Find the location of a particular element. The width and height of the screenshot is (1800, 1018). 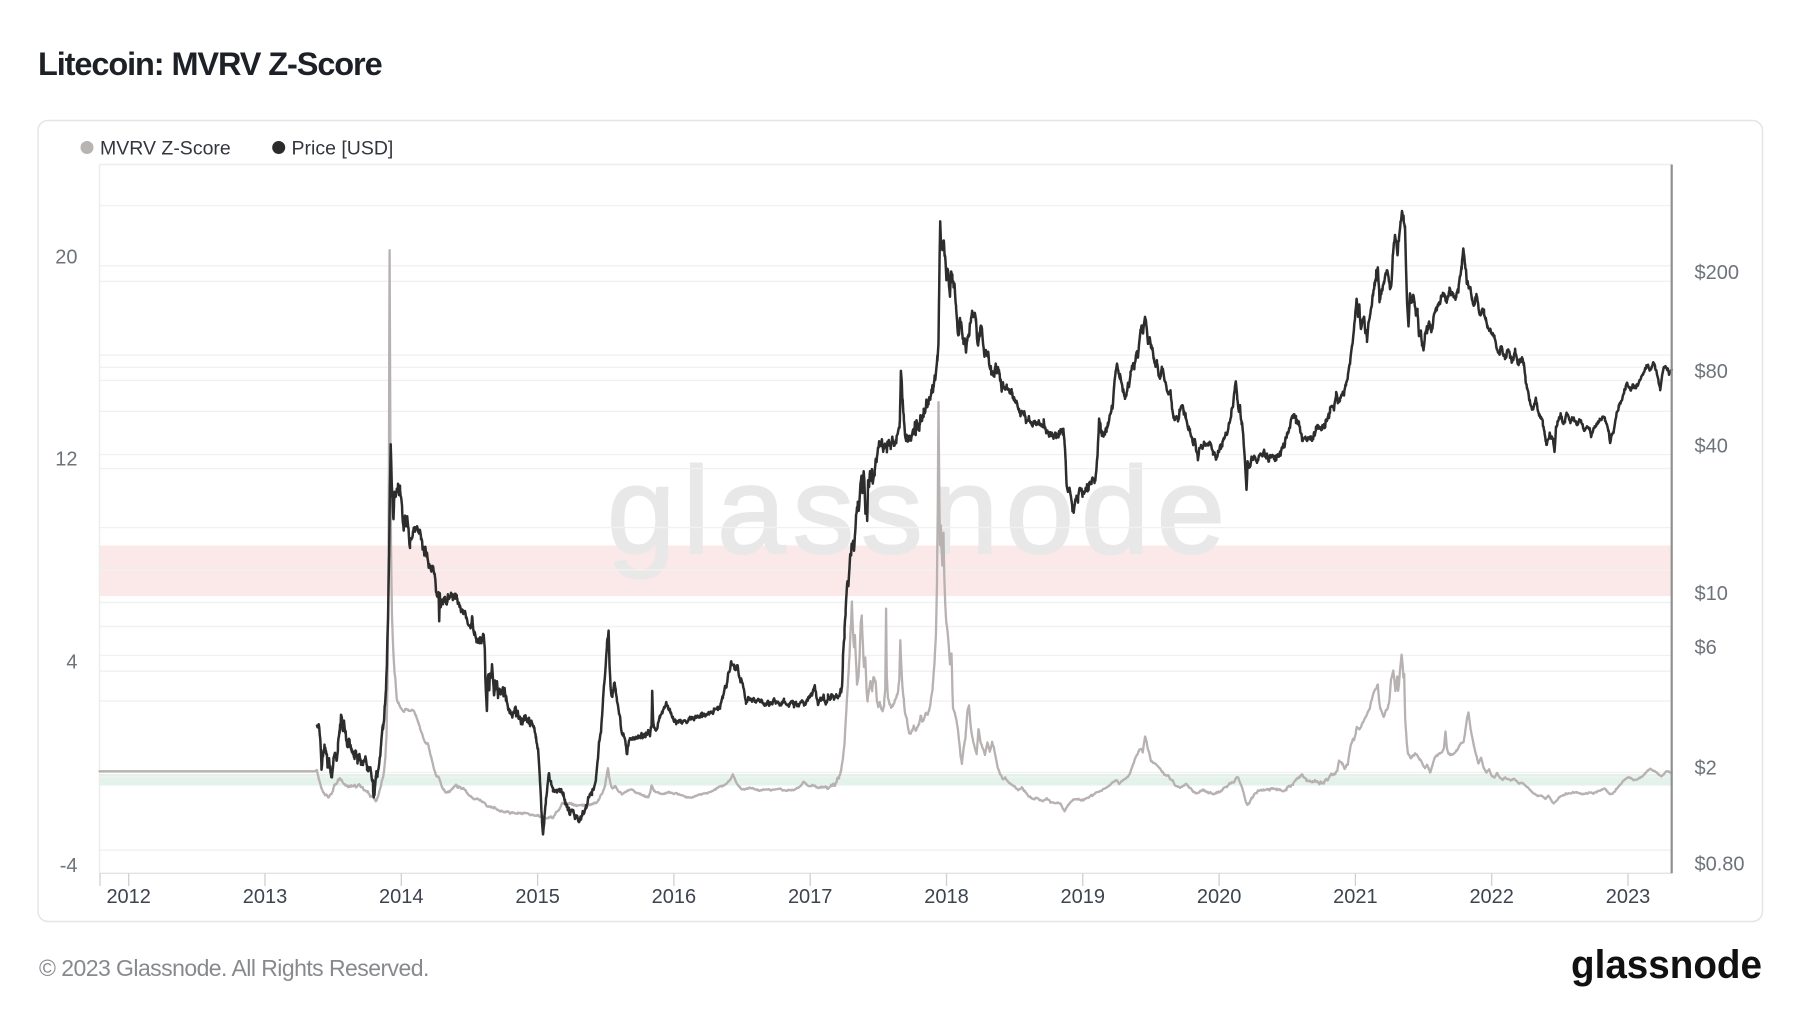

svg-text: $6 is located at coordinates (1706, 648).